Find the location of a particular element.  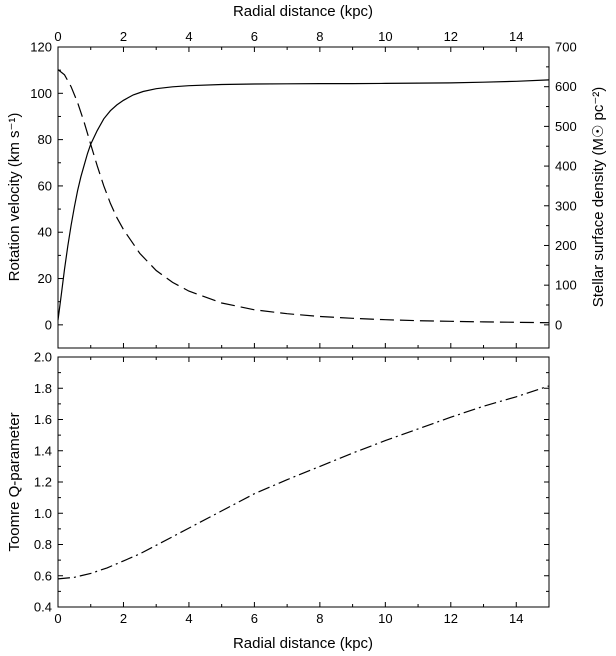

top-right-y-tick-label: 200 is located at coordinates (566, 245).